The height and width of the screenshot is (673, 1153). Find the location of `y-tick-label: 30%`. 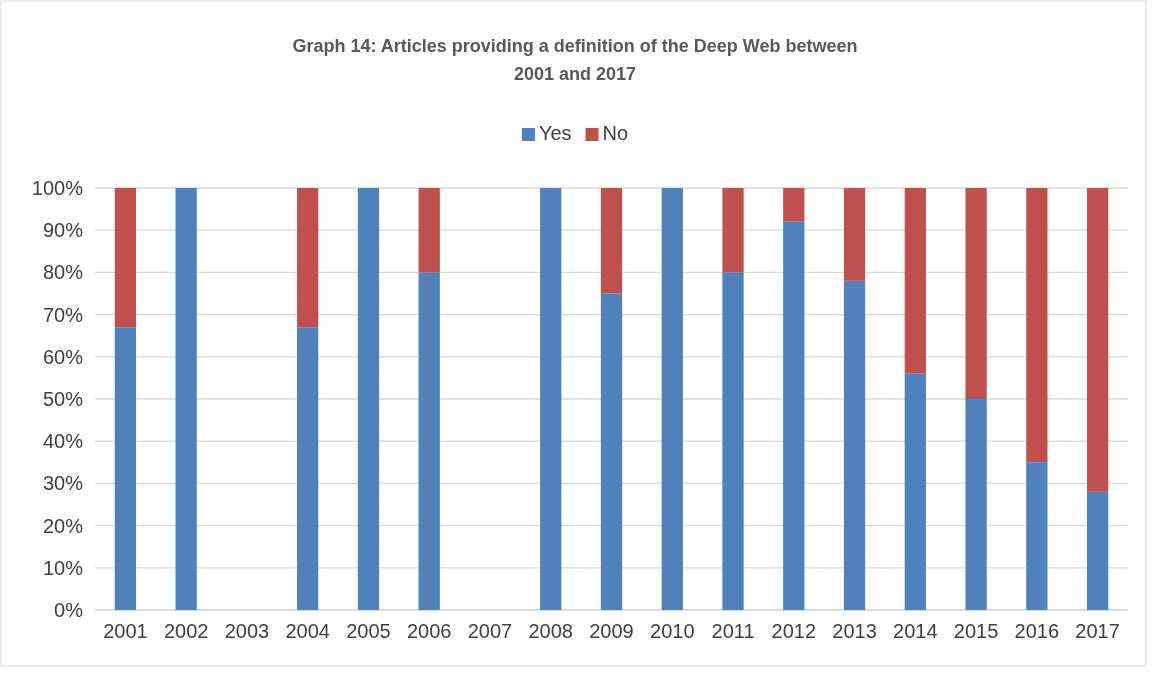

y-tick-label: 30% is located at coordinates (63, 483).